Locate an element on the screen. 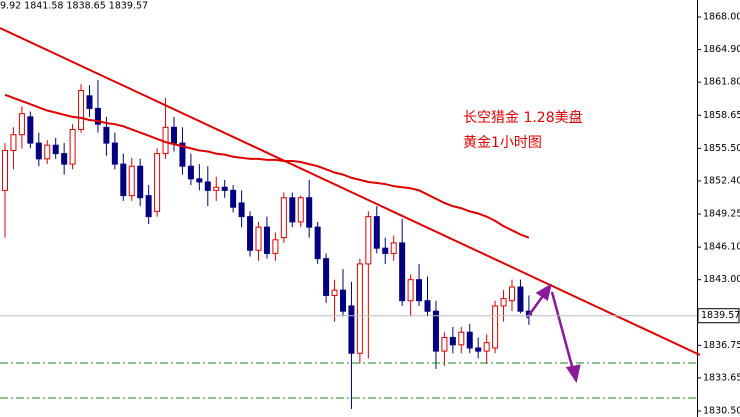  header-ohlc: 9.92 1841.58 1838.65 1839.57 is located at coordinates (74, 6).